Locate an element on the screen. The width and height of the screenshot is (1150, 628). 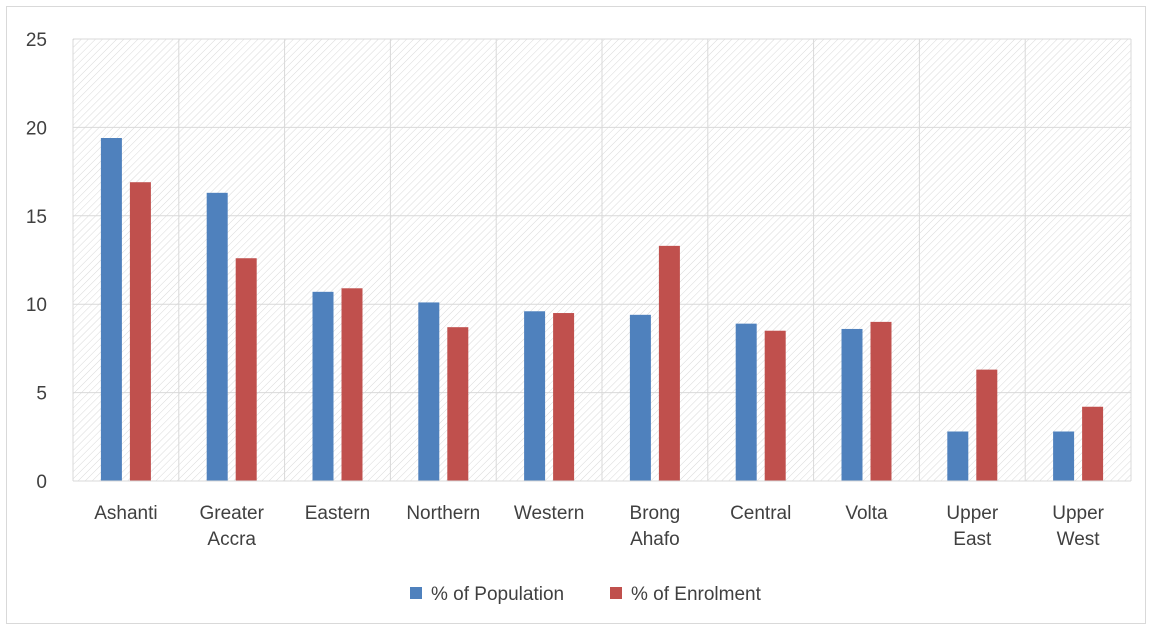
x-tick-label: Central is located at coordinates (760, 513).